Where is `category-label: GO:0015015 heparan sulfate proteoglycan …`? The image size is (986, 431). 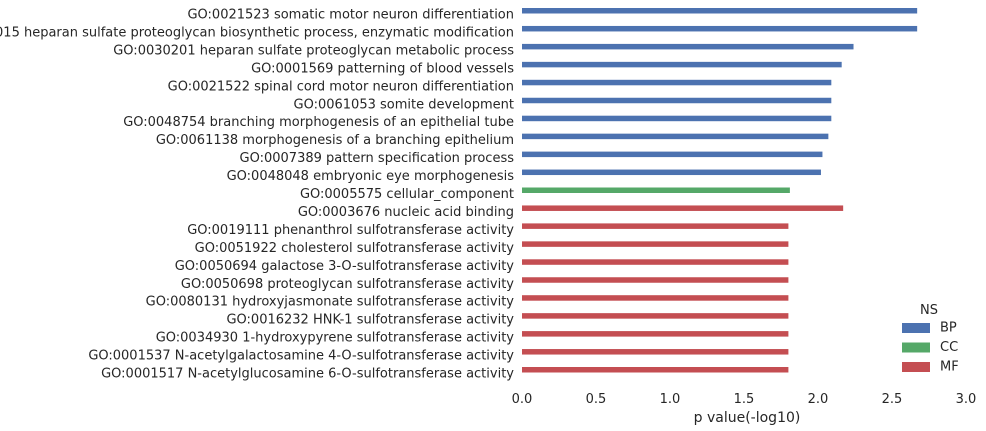 category-label: GO:0015015 heparan sulfate proteoglycan … is located at coordinates (257, 32).